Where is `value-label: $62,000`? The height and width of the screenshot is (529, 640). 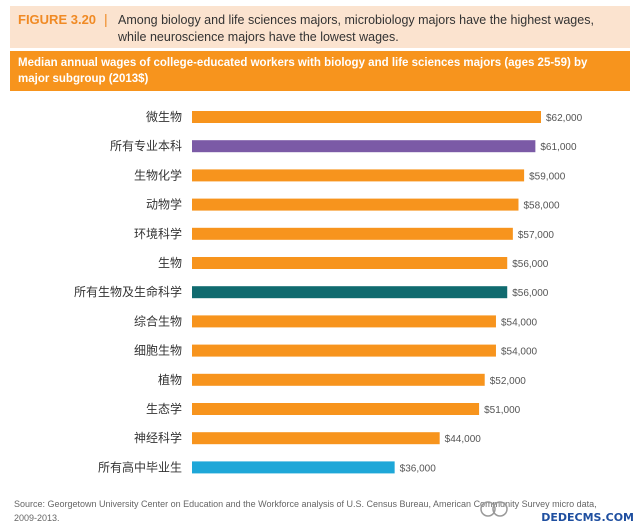 value-label: $62,000 is located at coordinates (564, 118).